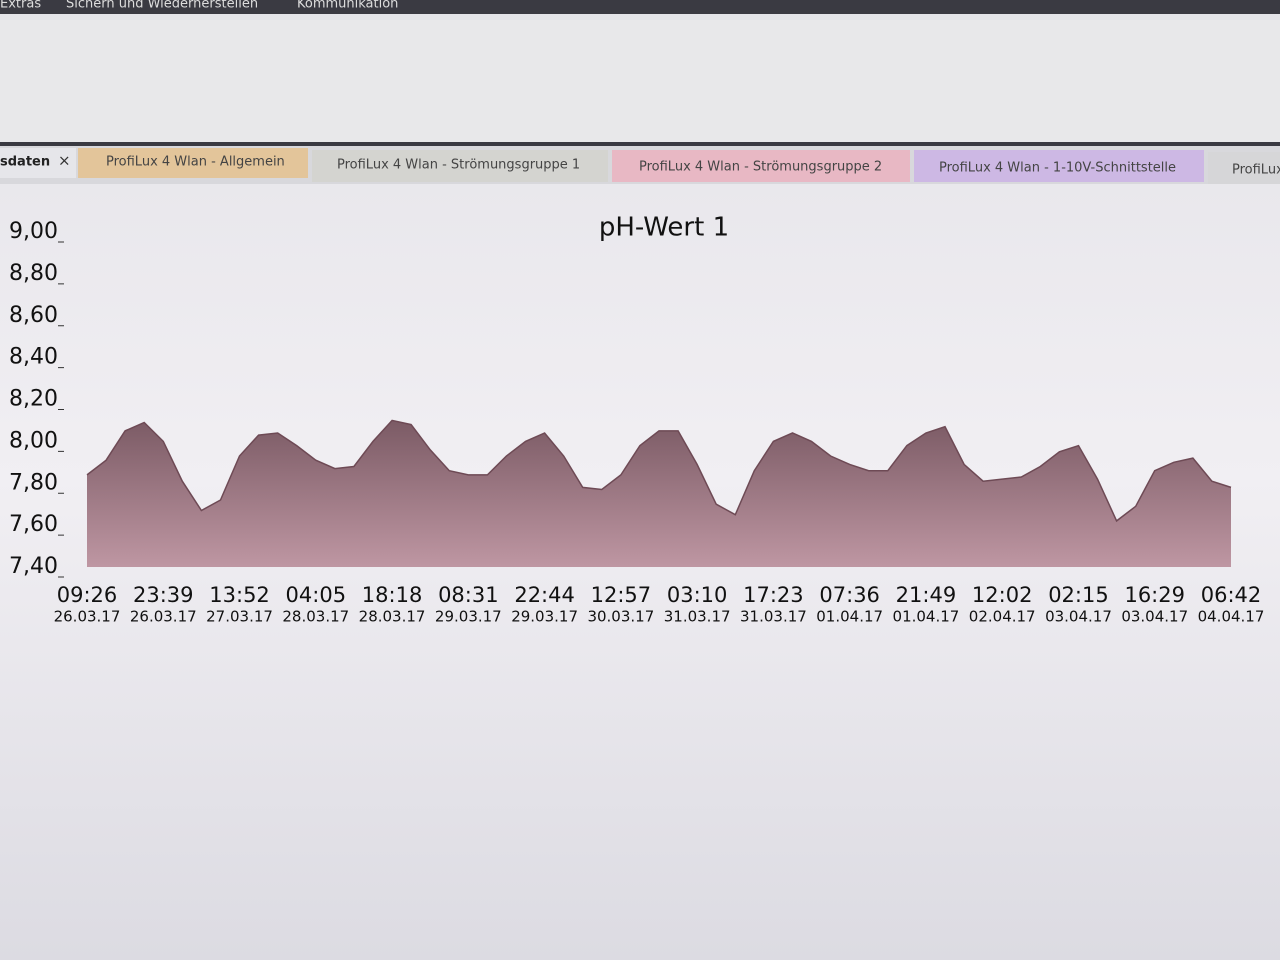 Image resolution: width=1280 pixels, height=964 pixels. What do you see at coordinates (33, 231) in the screenshot?
I see `y-tick-label: 9,00` at bounding box center [33, 231].